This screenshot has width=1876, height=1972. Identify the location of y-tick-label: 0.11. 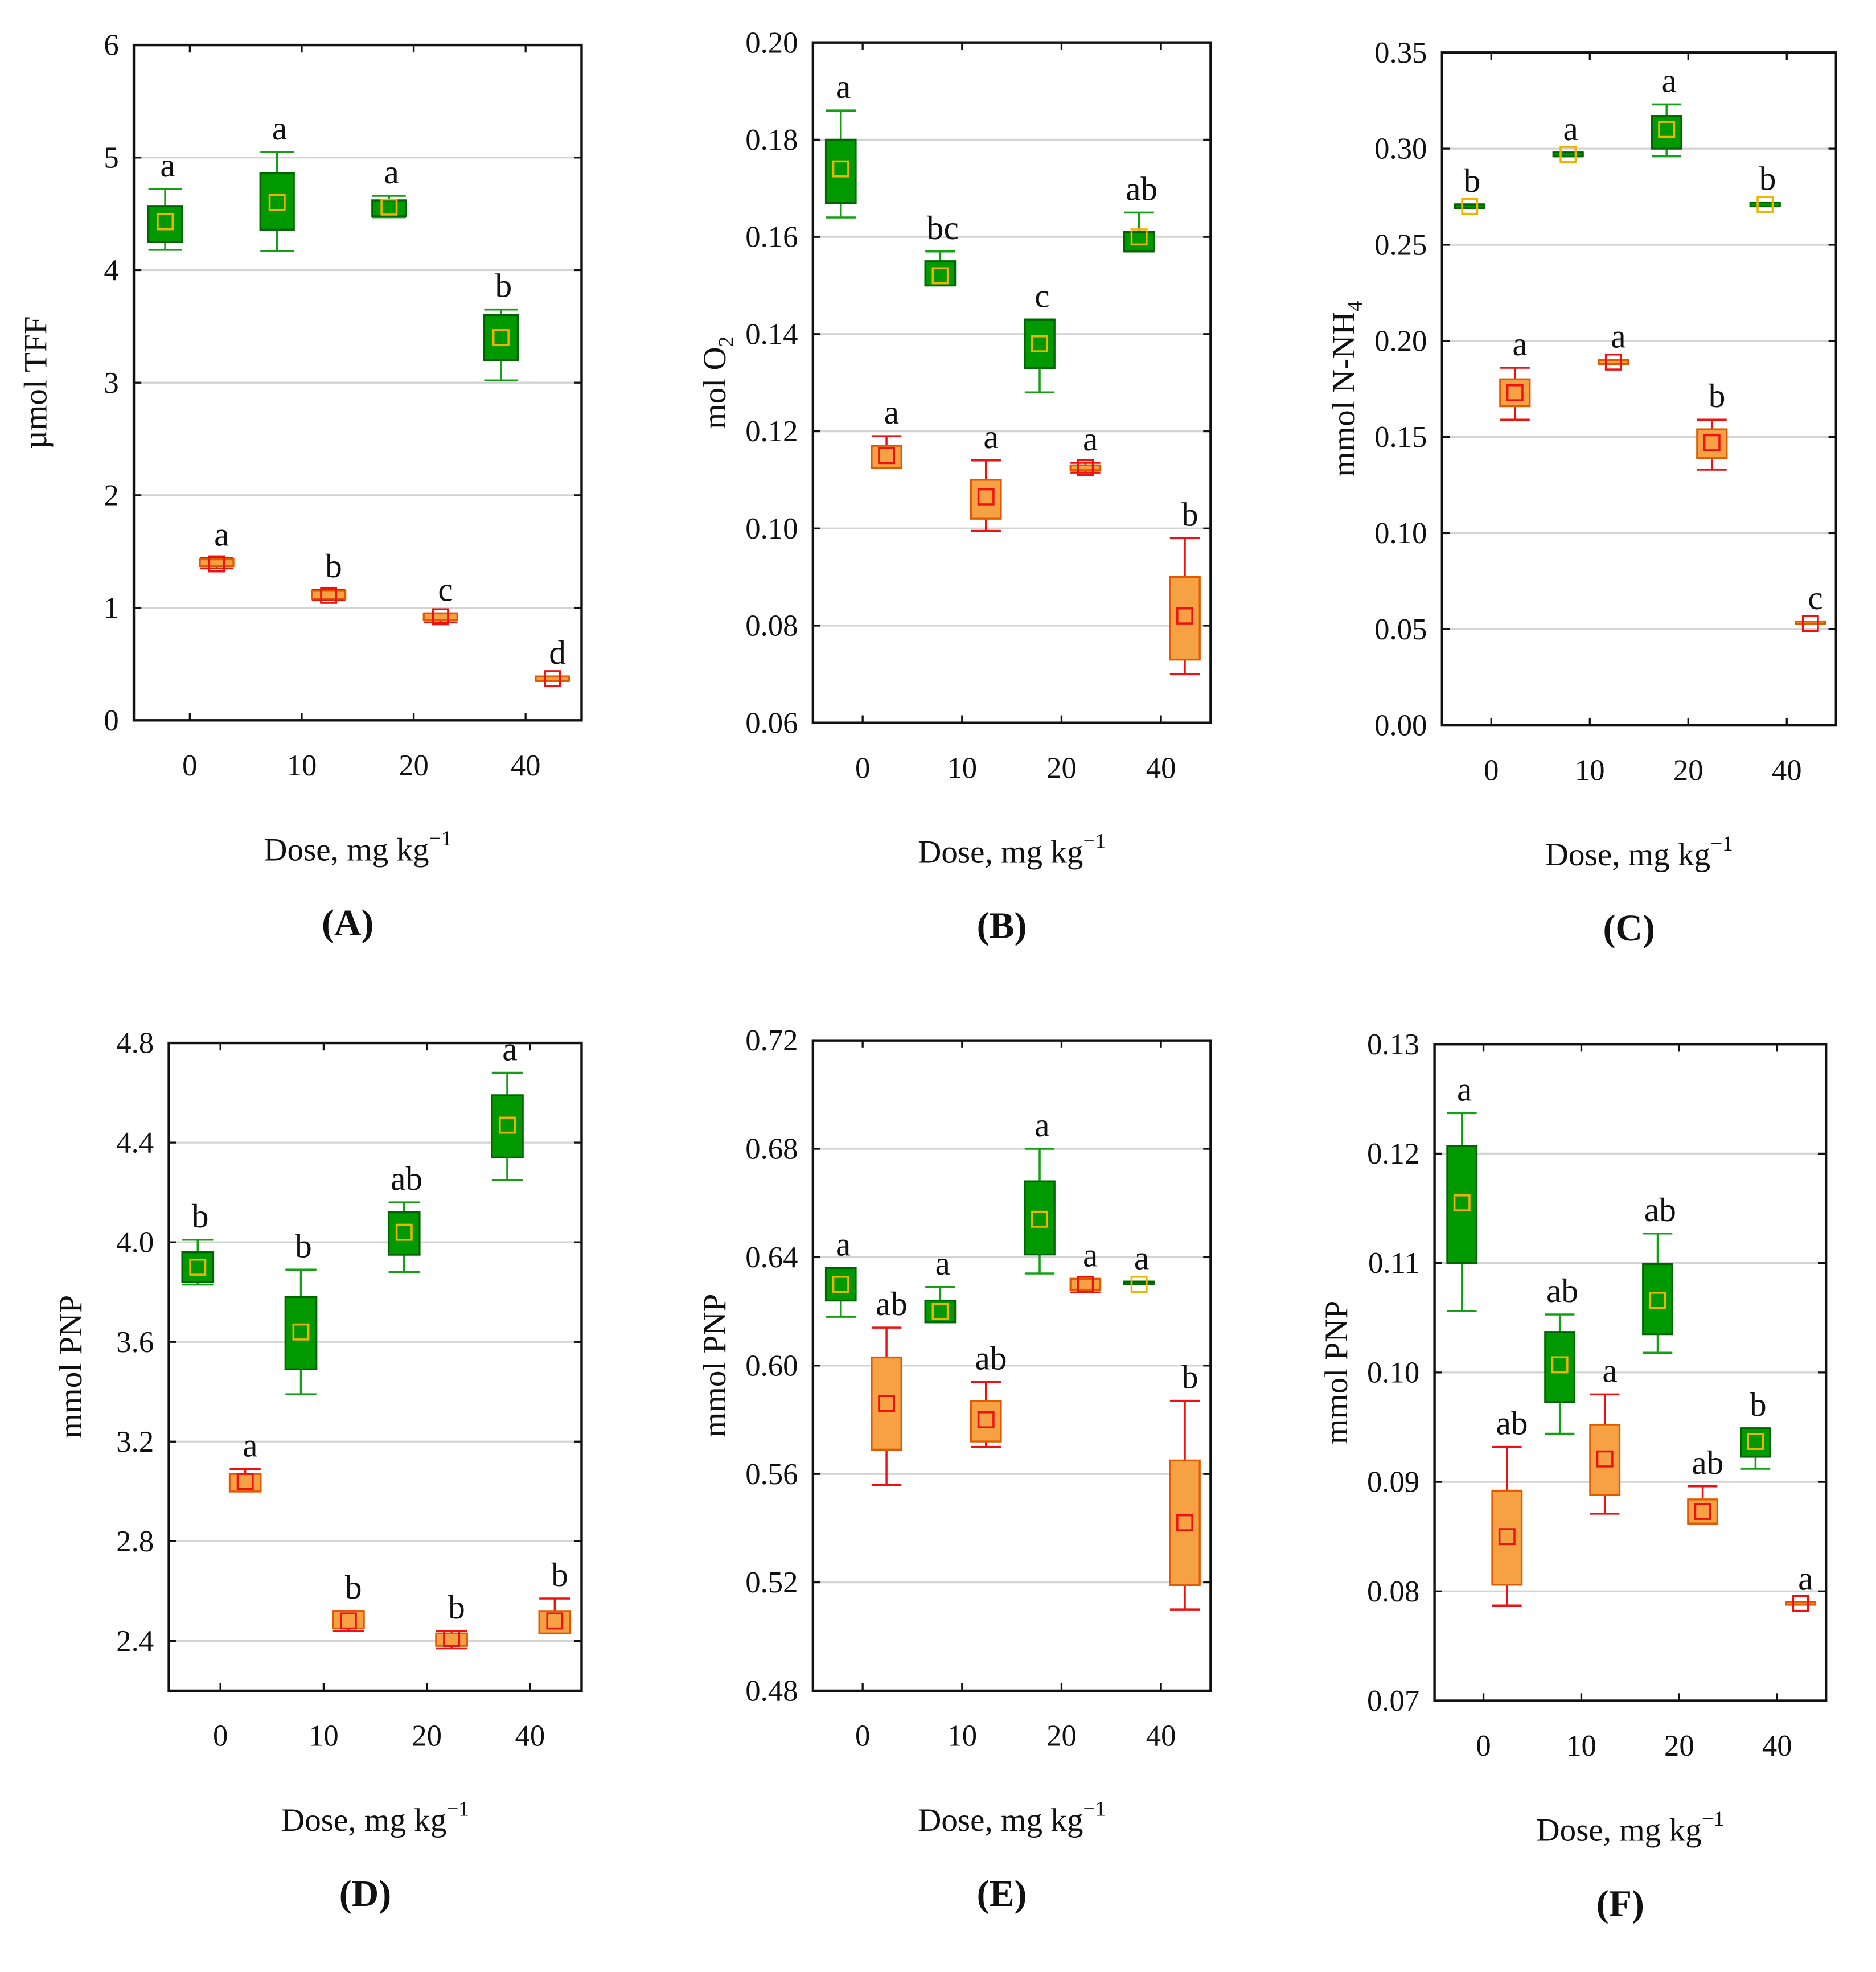
(1393, 1263).